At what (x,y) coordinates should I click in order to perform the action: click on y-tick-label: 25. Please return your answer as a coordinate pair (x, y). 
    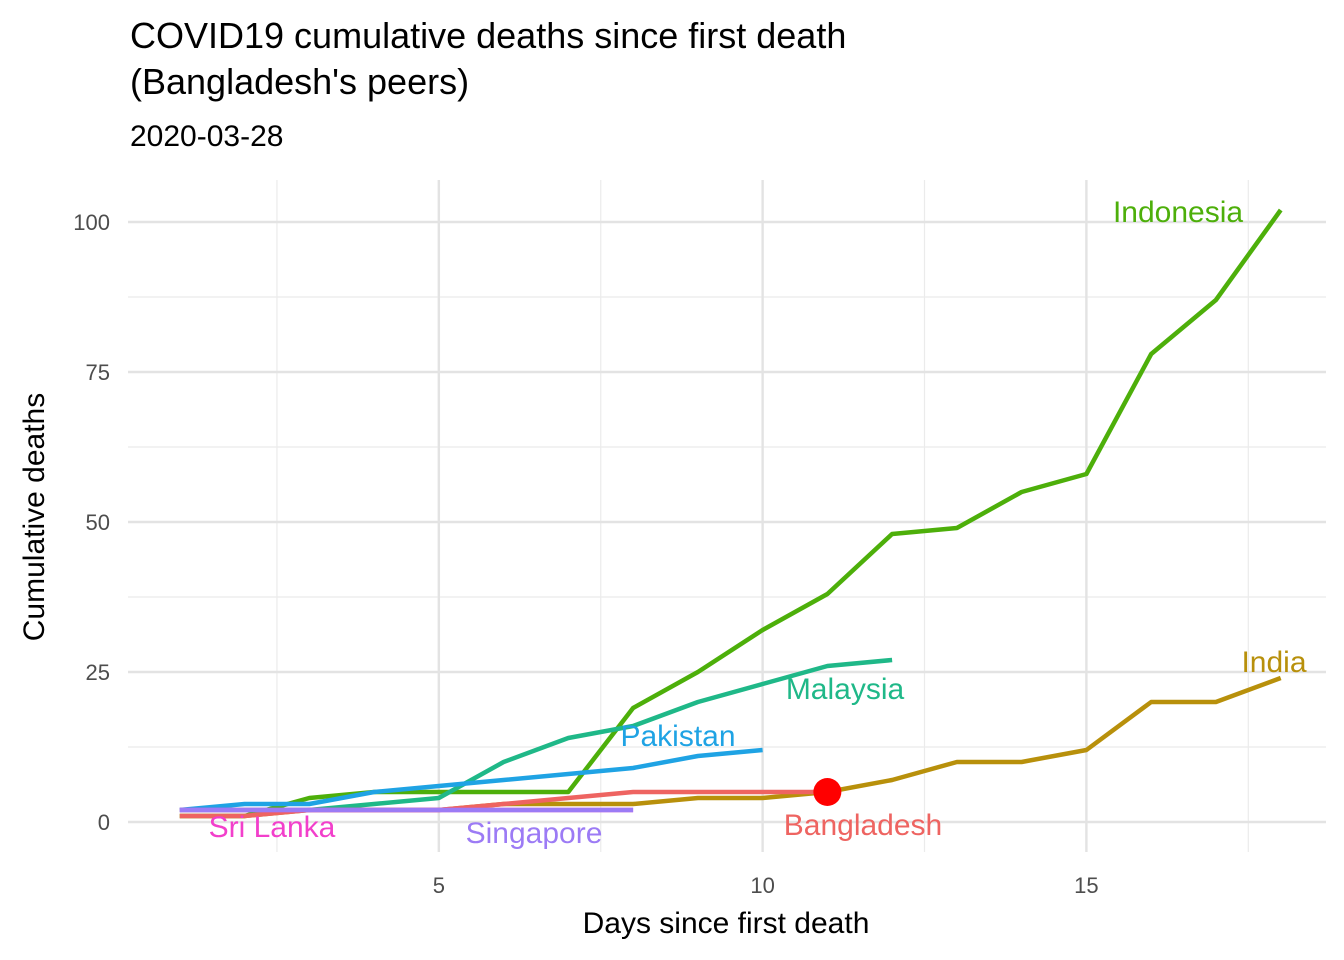
    Looking at the image, I should click on (98, 672).